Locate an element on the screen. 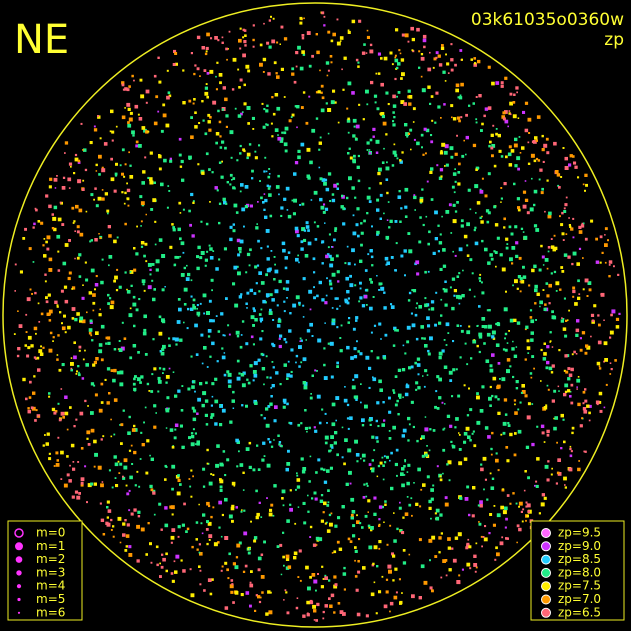 This screenshot has height=631, width=631. zp-swatch is located at coordinates (546, 533).